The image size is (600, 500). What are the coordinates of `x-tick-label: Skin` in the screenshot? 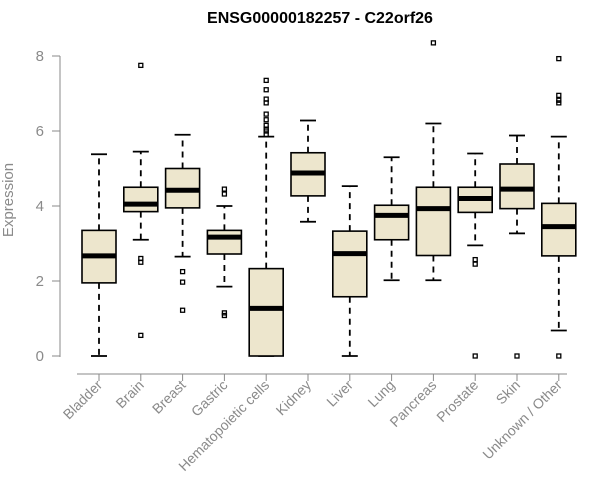 It's located at (508, 392).